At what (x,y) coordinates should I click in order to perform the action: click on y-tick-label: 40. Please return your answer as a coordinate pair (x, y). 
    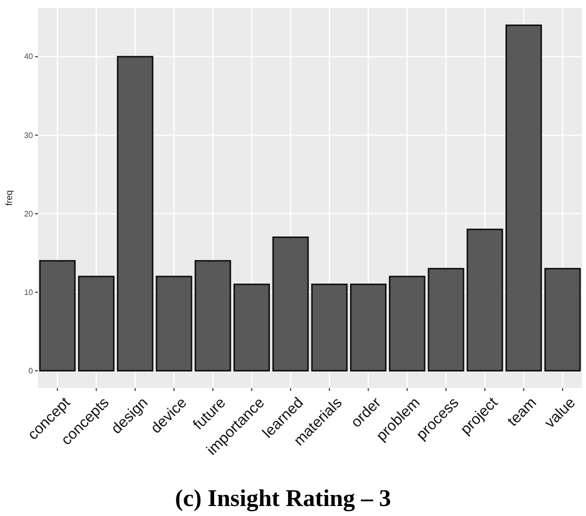
    Looking at the image, I should click on (29, 57).